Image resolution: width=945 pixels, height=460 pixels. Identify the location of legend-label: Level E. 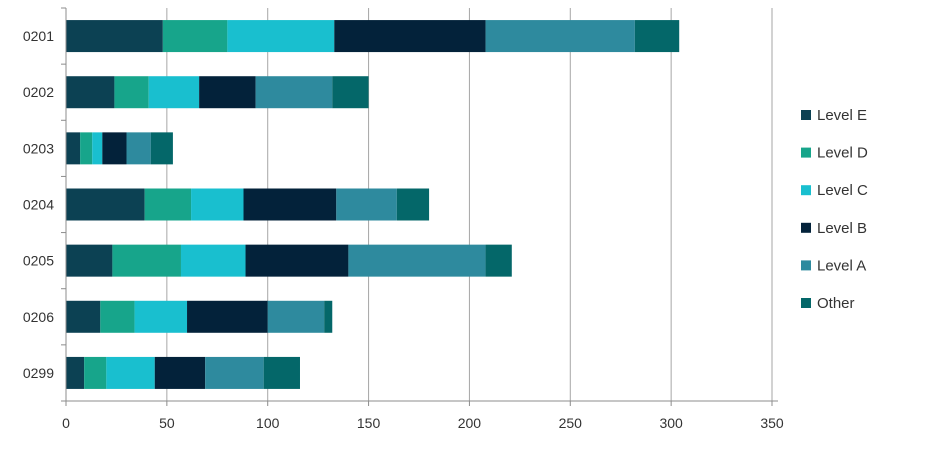
(842, 115).